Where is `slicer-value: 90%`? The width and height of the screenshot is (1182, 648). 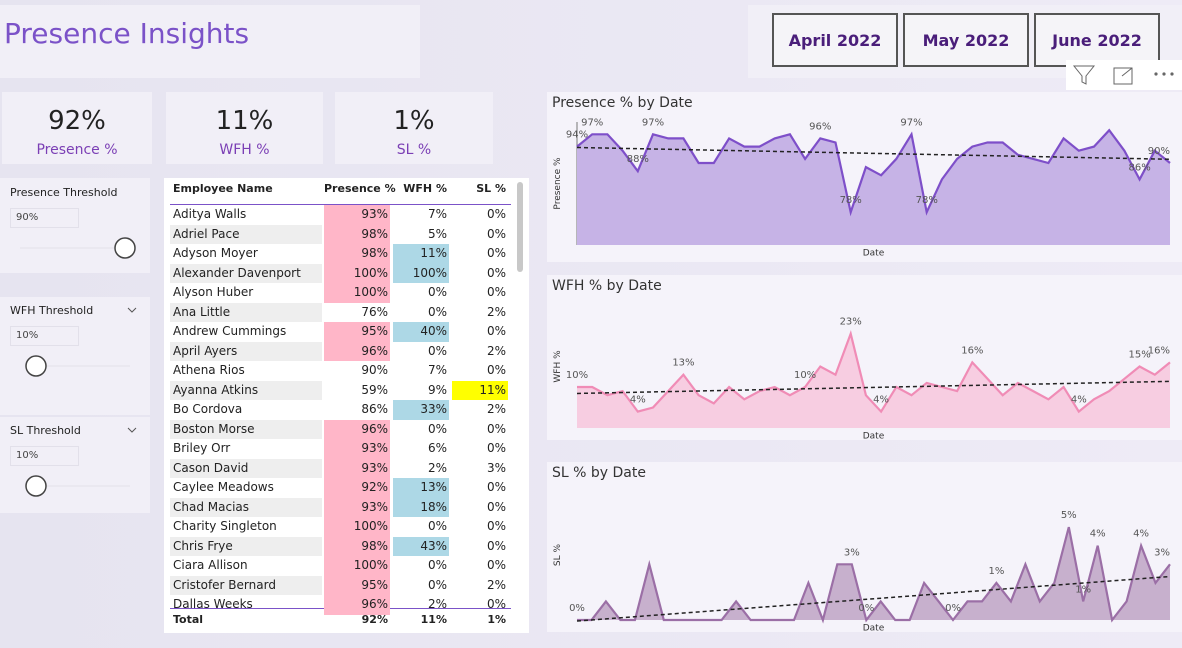
slicer-value: 90% is located at coordinates (44, 218).